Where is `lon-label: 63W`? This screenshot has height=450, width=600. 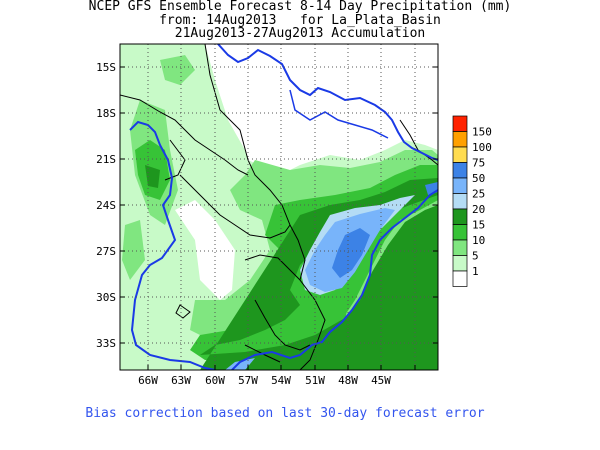 lon-label: 63W is located at coordinates (181, 380).